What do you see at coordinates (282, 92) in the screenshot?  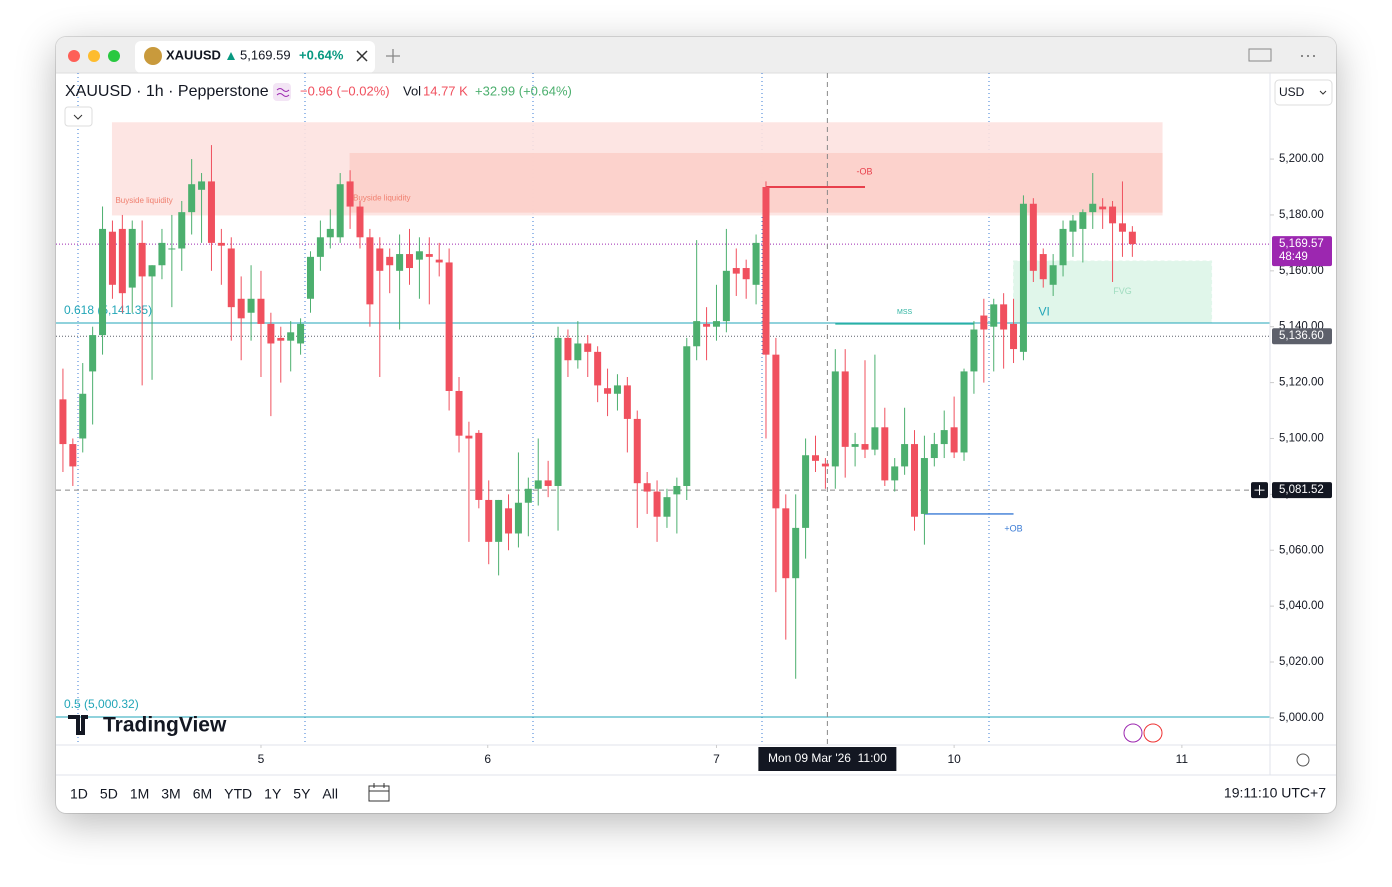 I see `indicator-icon` at bounding box center [282, 92].